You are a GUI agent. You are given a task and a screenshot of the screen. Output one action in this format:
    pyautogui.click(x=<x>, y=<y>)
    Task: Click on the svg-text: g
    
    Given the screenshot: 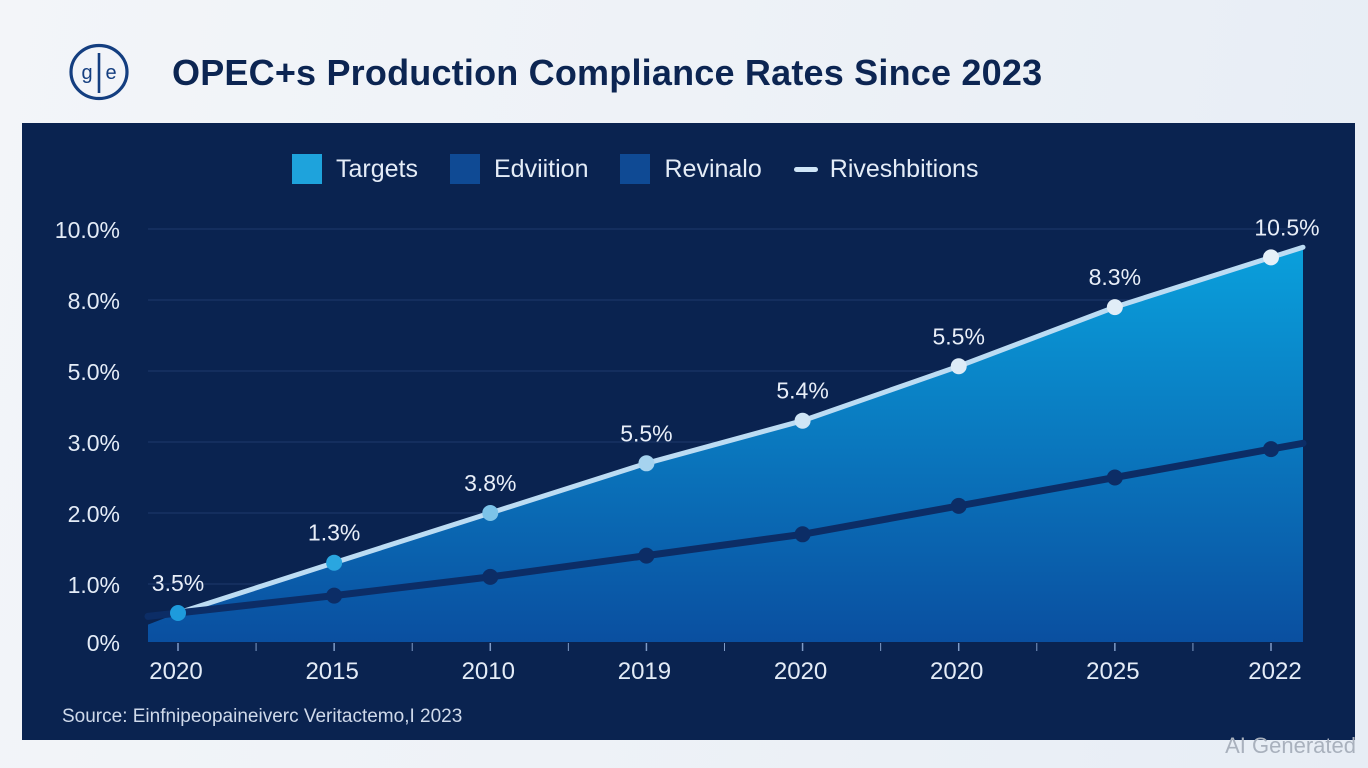 What is the action you would take?
    pyautogui.click(x=86, y=73)
    